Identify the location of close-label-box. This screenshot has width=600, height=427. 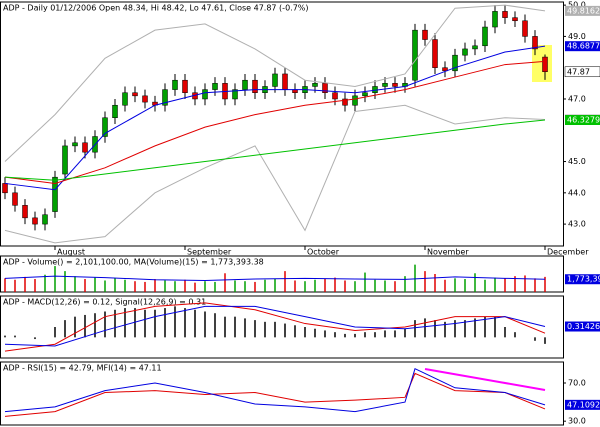
(582, 72).